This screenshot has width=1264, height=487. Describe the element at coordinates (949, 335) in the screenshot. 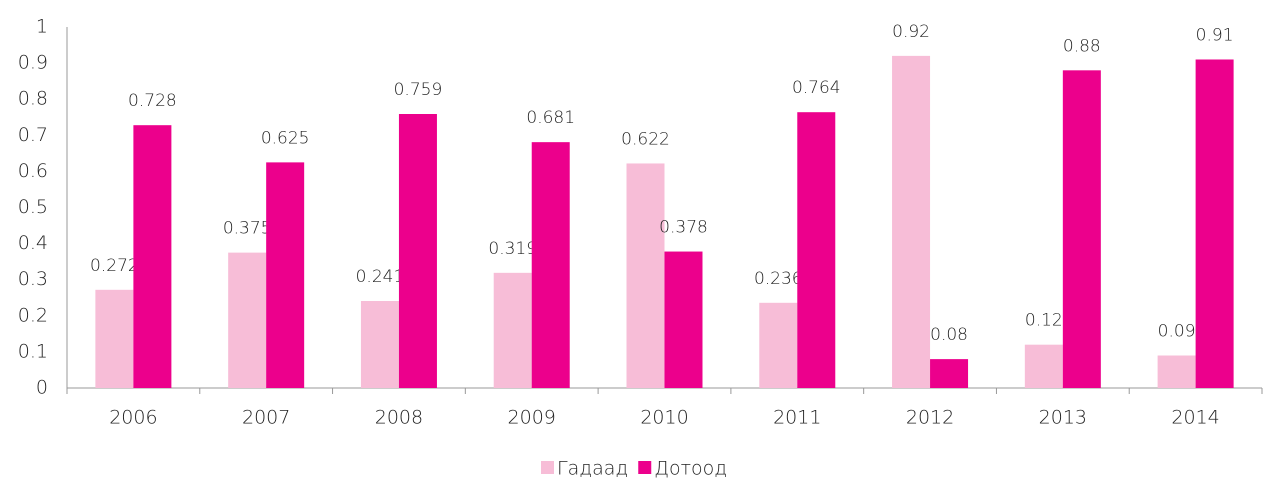

I see `value-label: 0.08` at that location.